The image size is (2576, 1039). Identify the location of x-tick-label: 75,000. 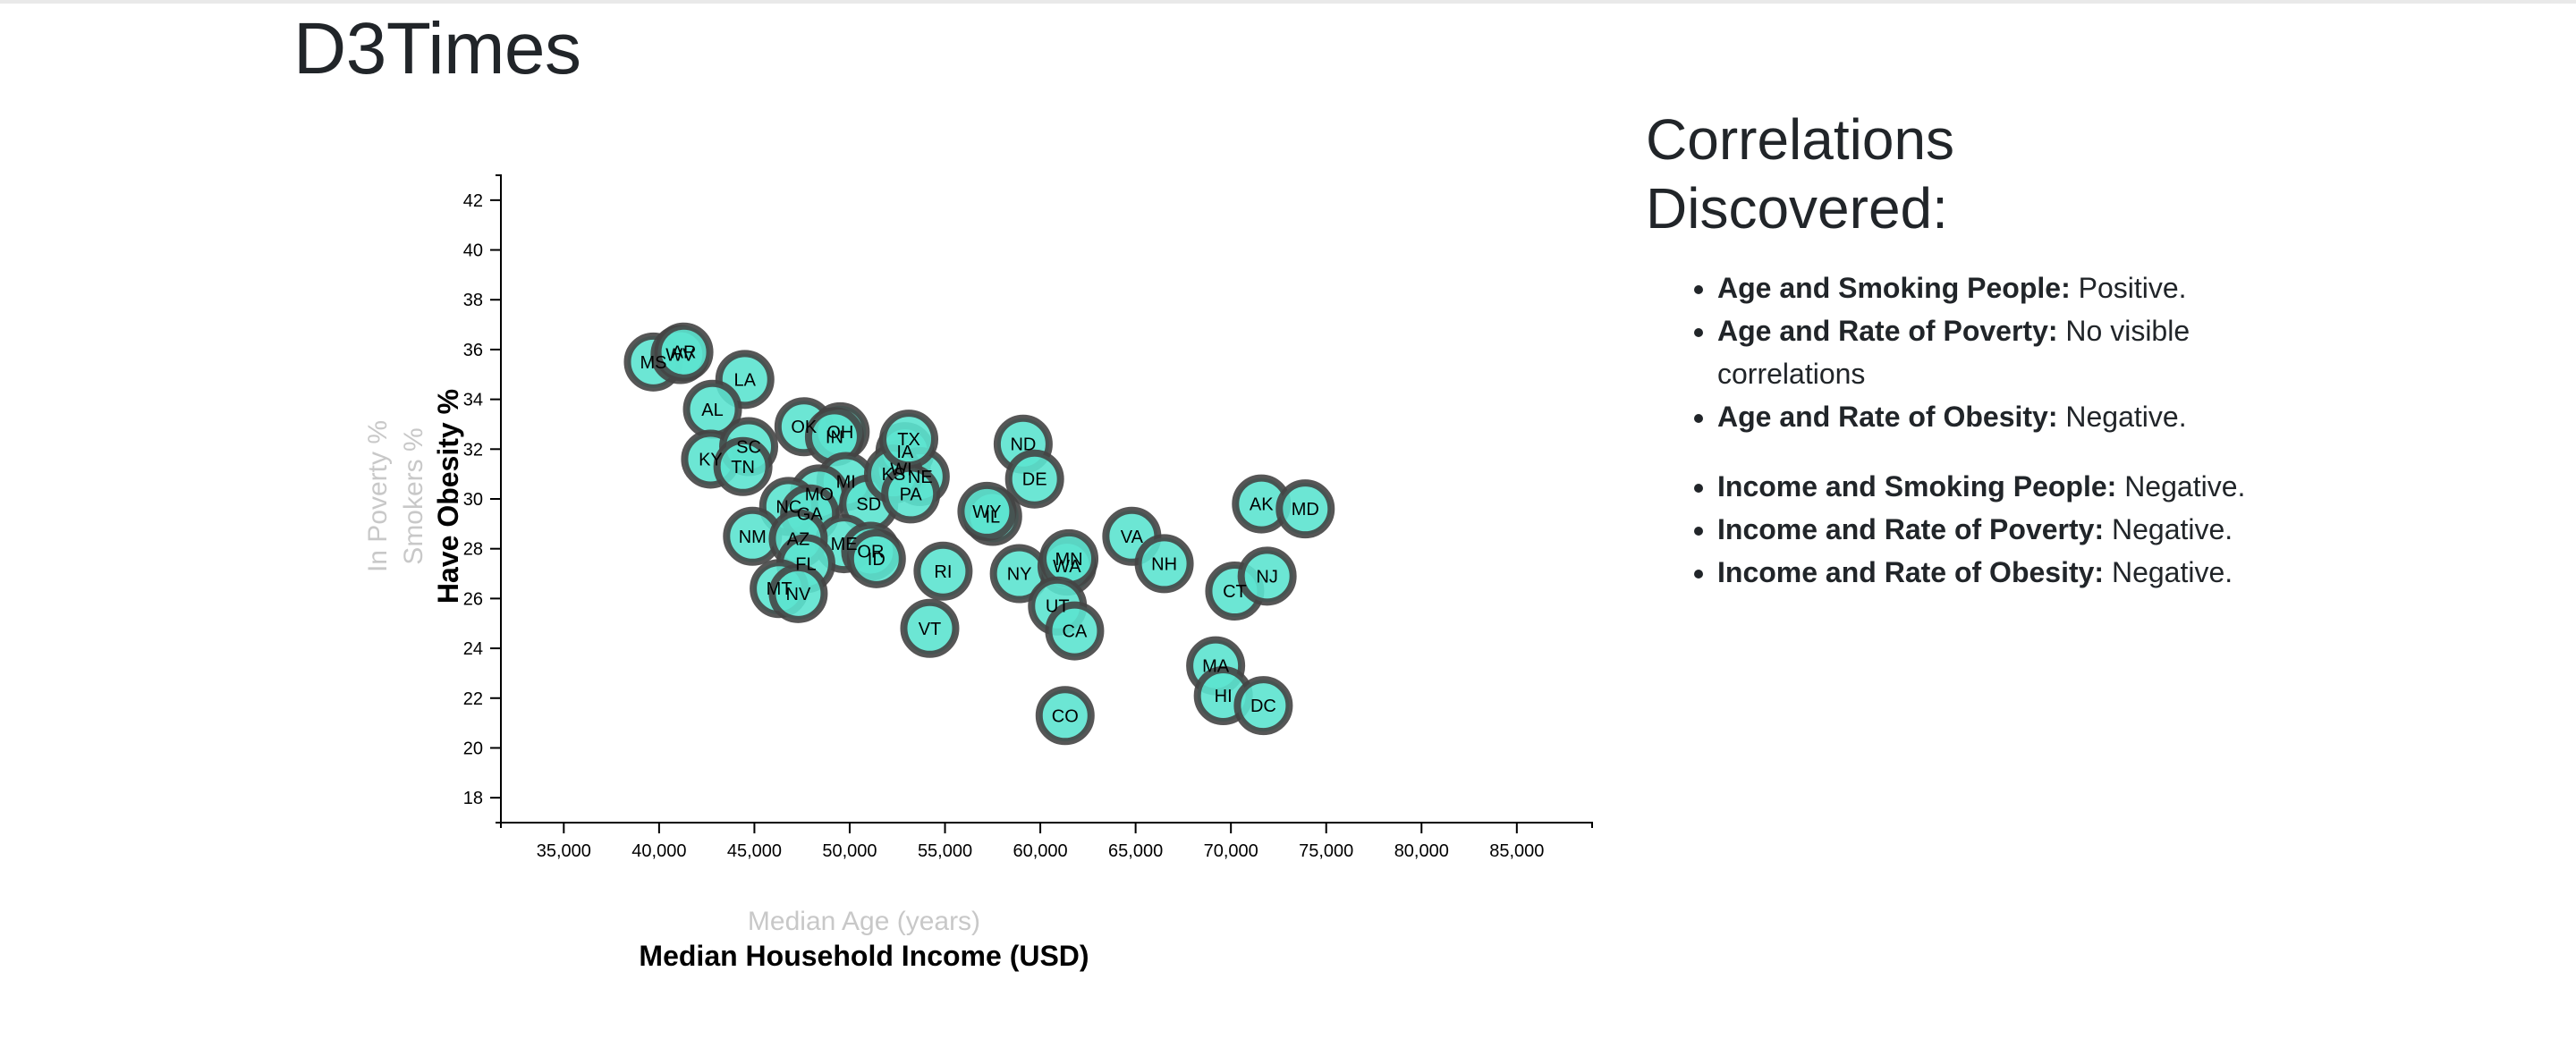
(1326, 851).